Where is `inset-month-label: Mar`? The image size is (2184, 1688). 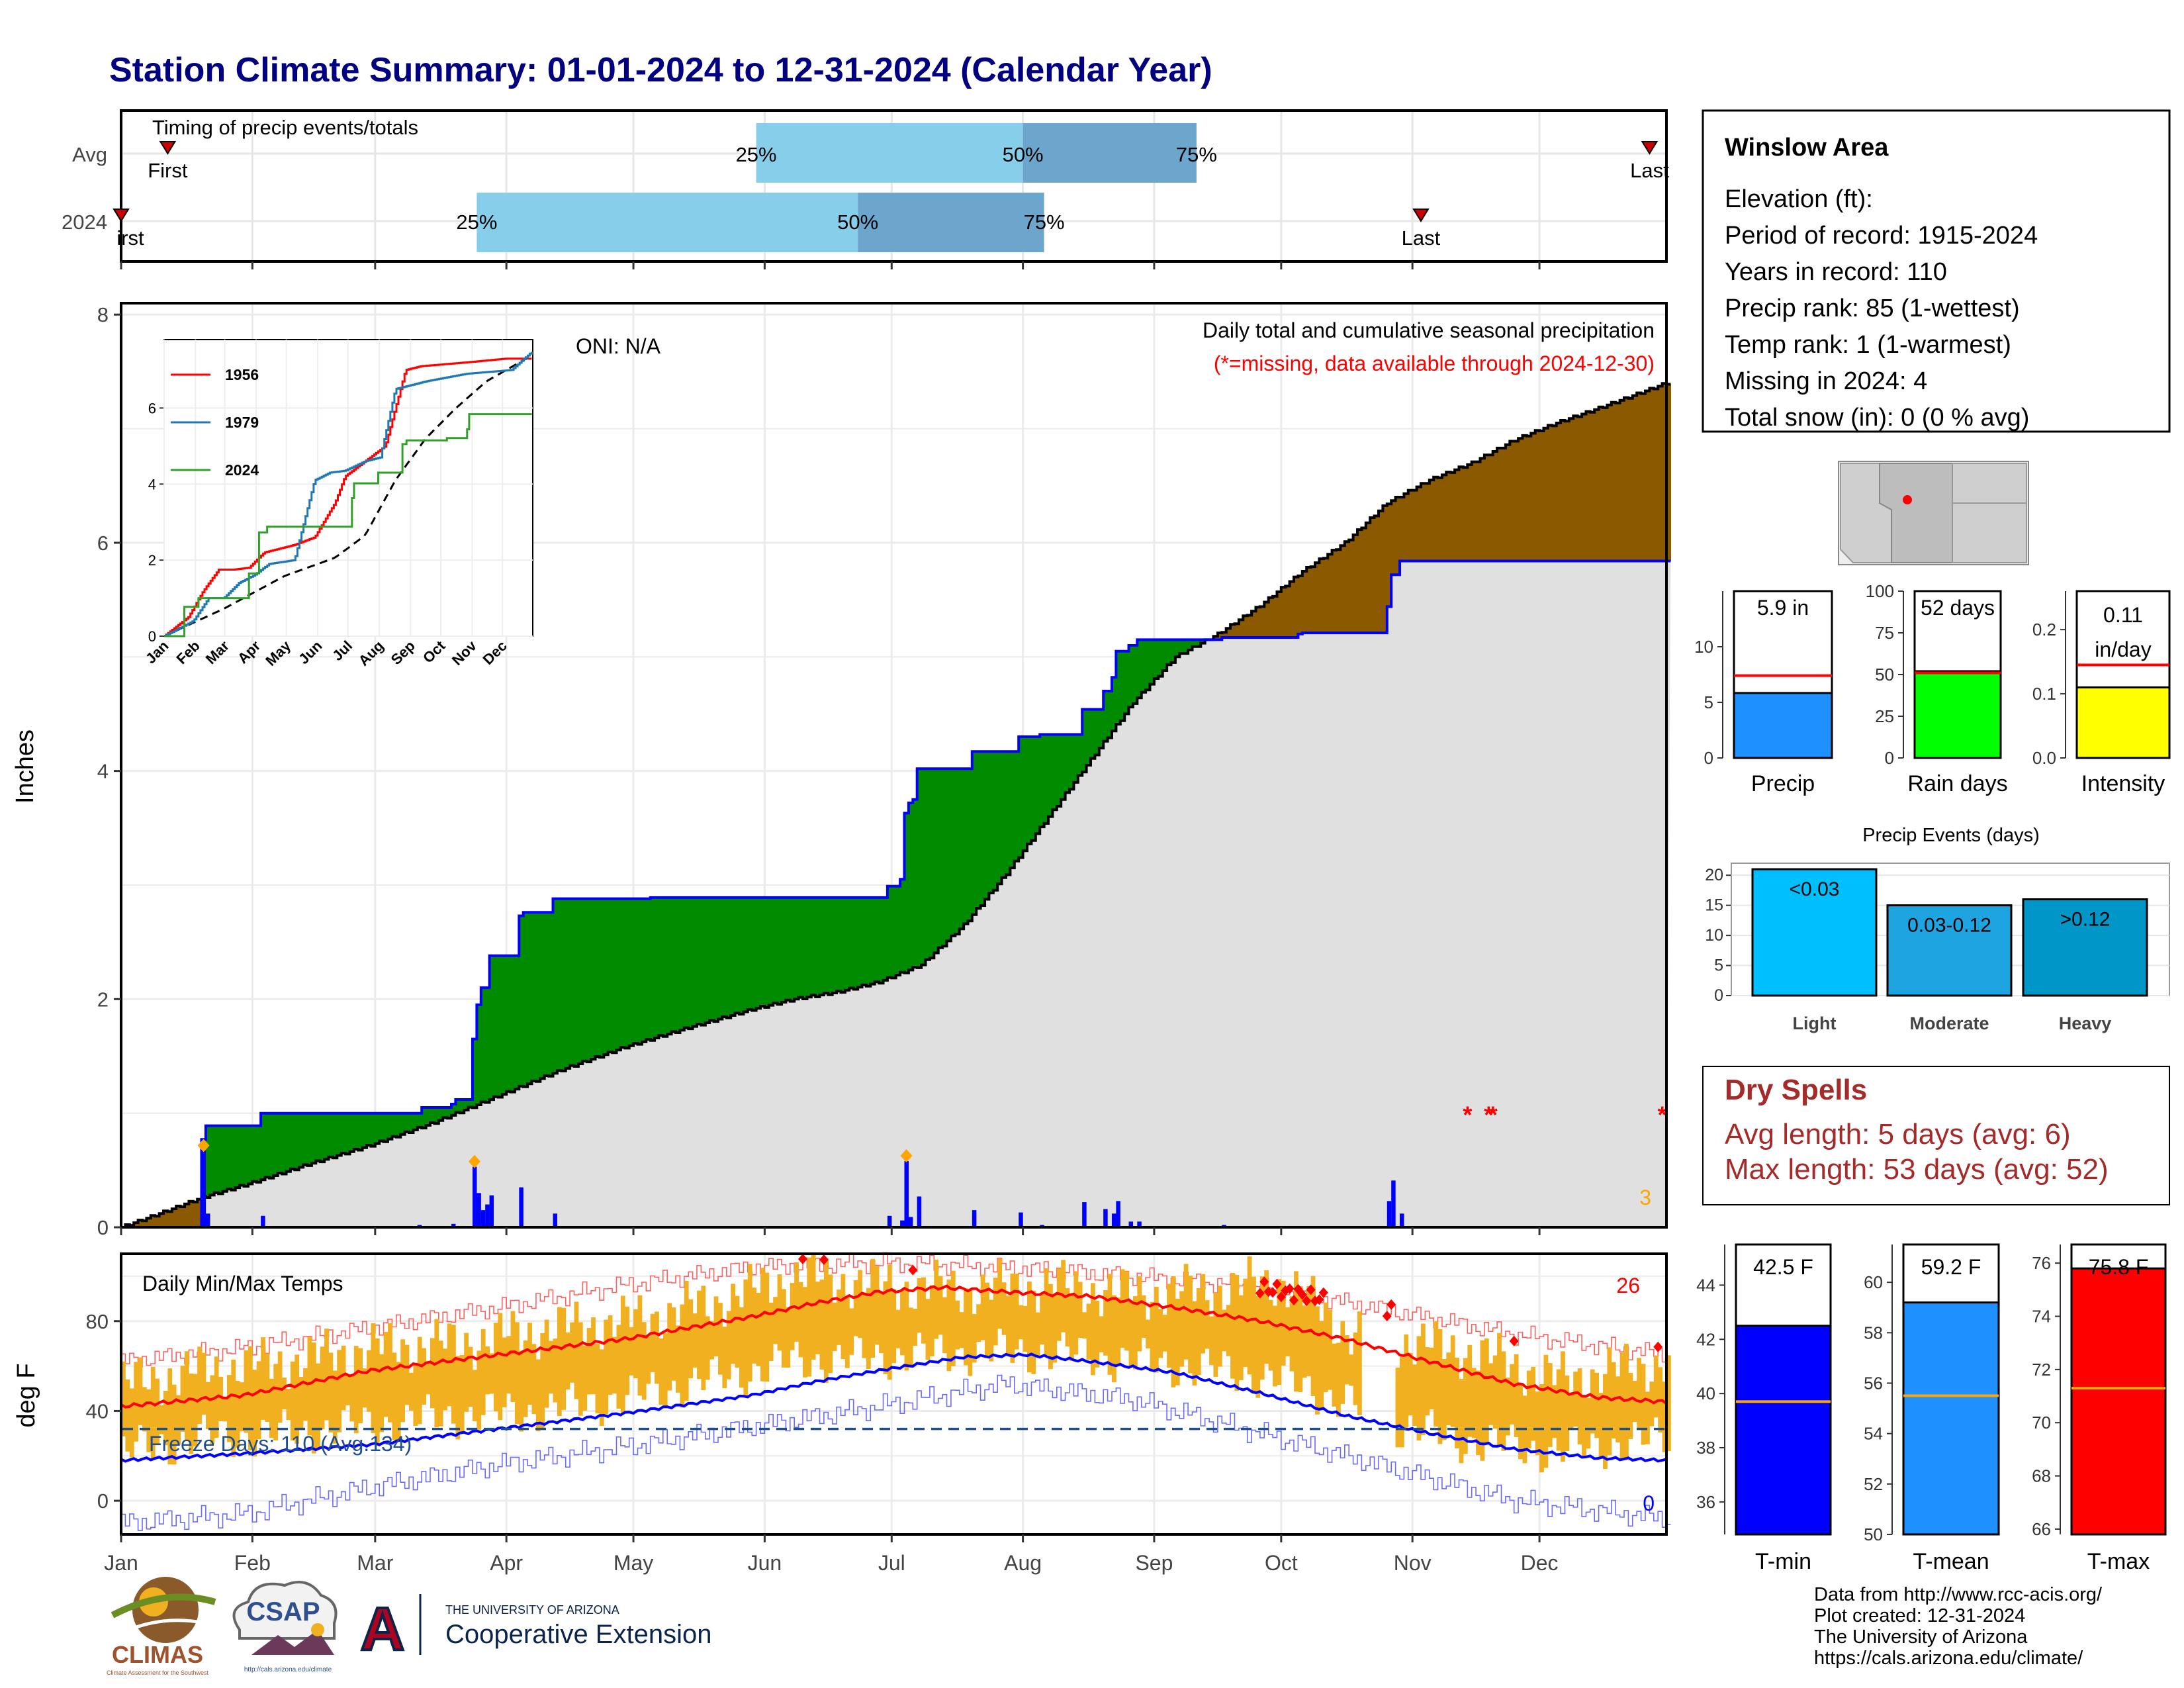
inset-month-label: Mar is located at coordinates (218, 652).